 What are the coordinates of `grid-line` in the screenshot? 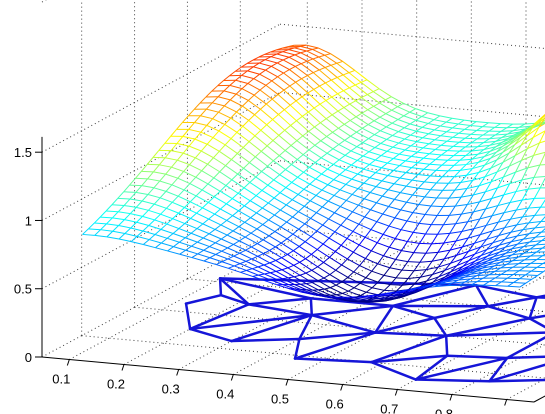 It's located at (161, 156).